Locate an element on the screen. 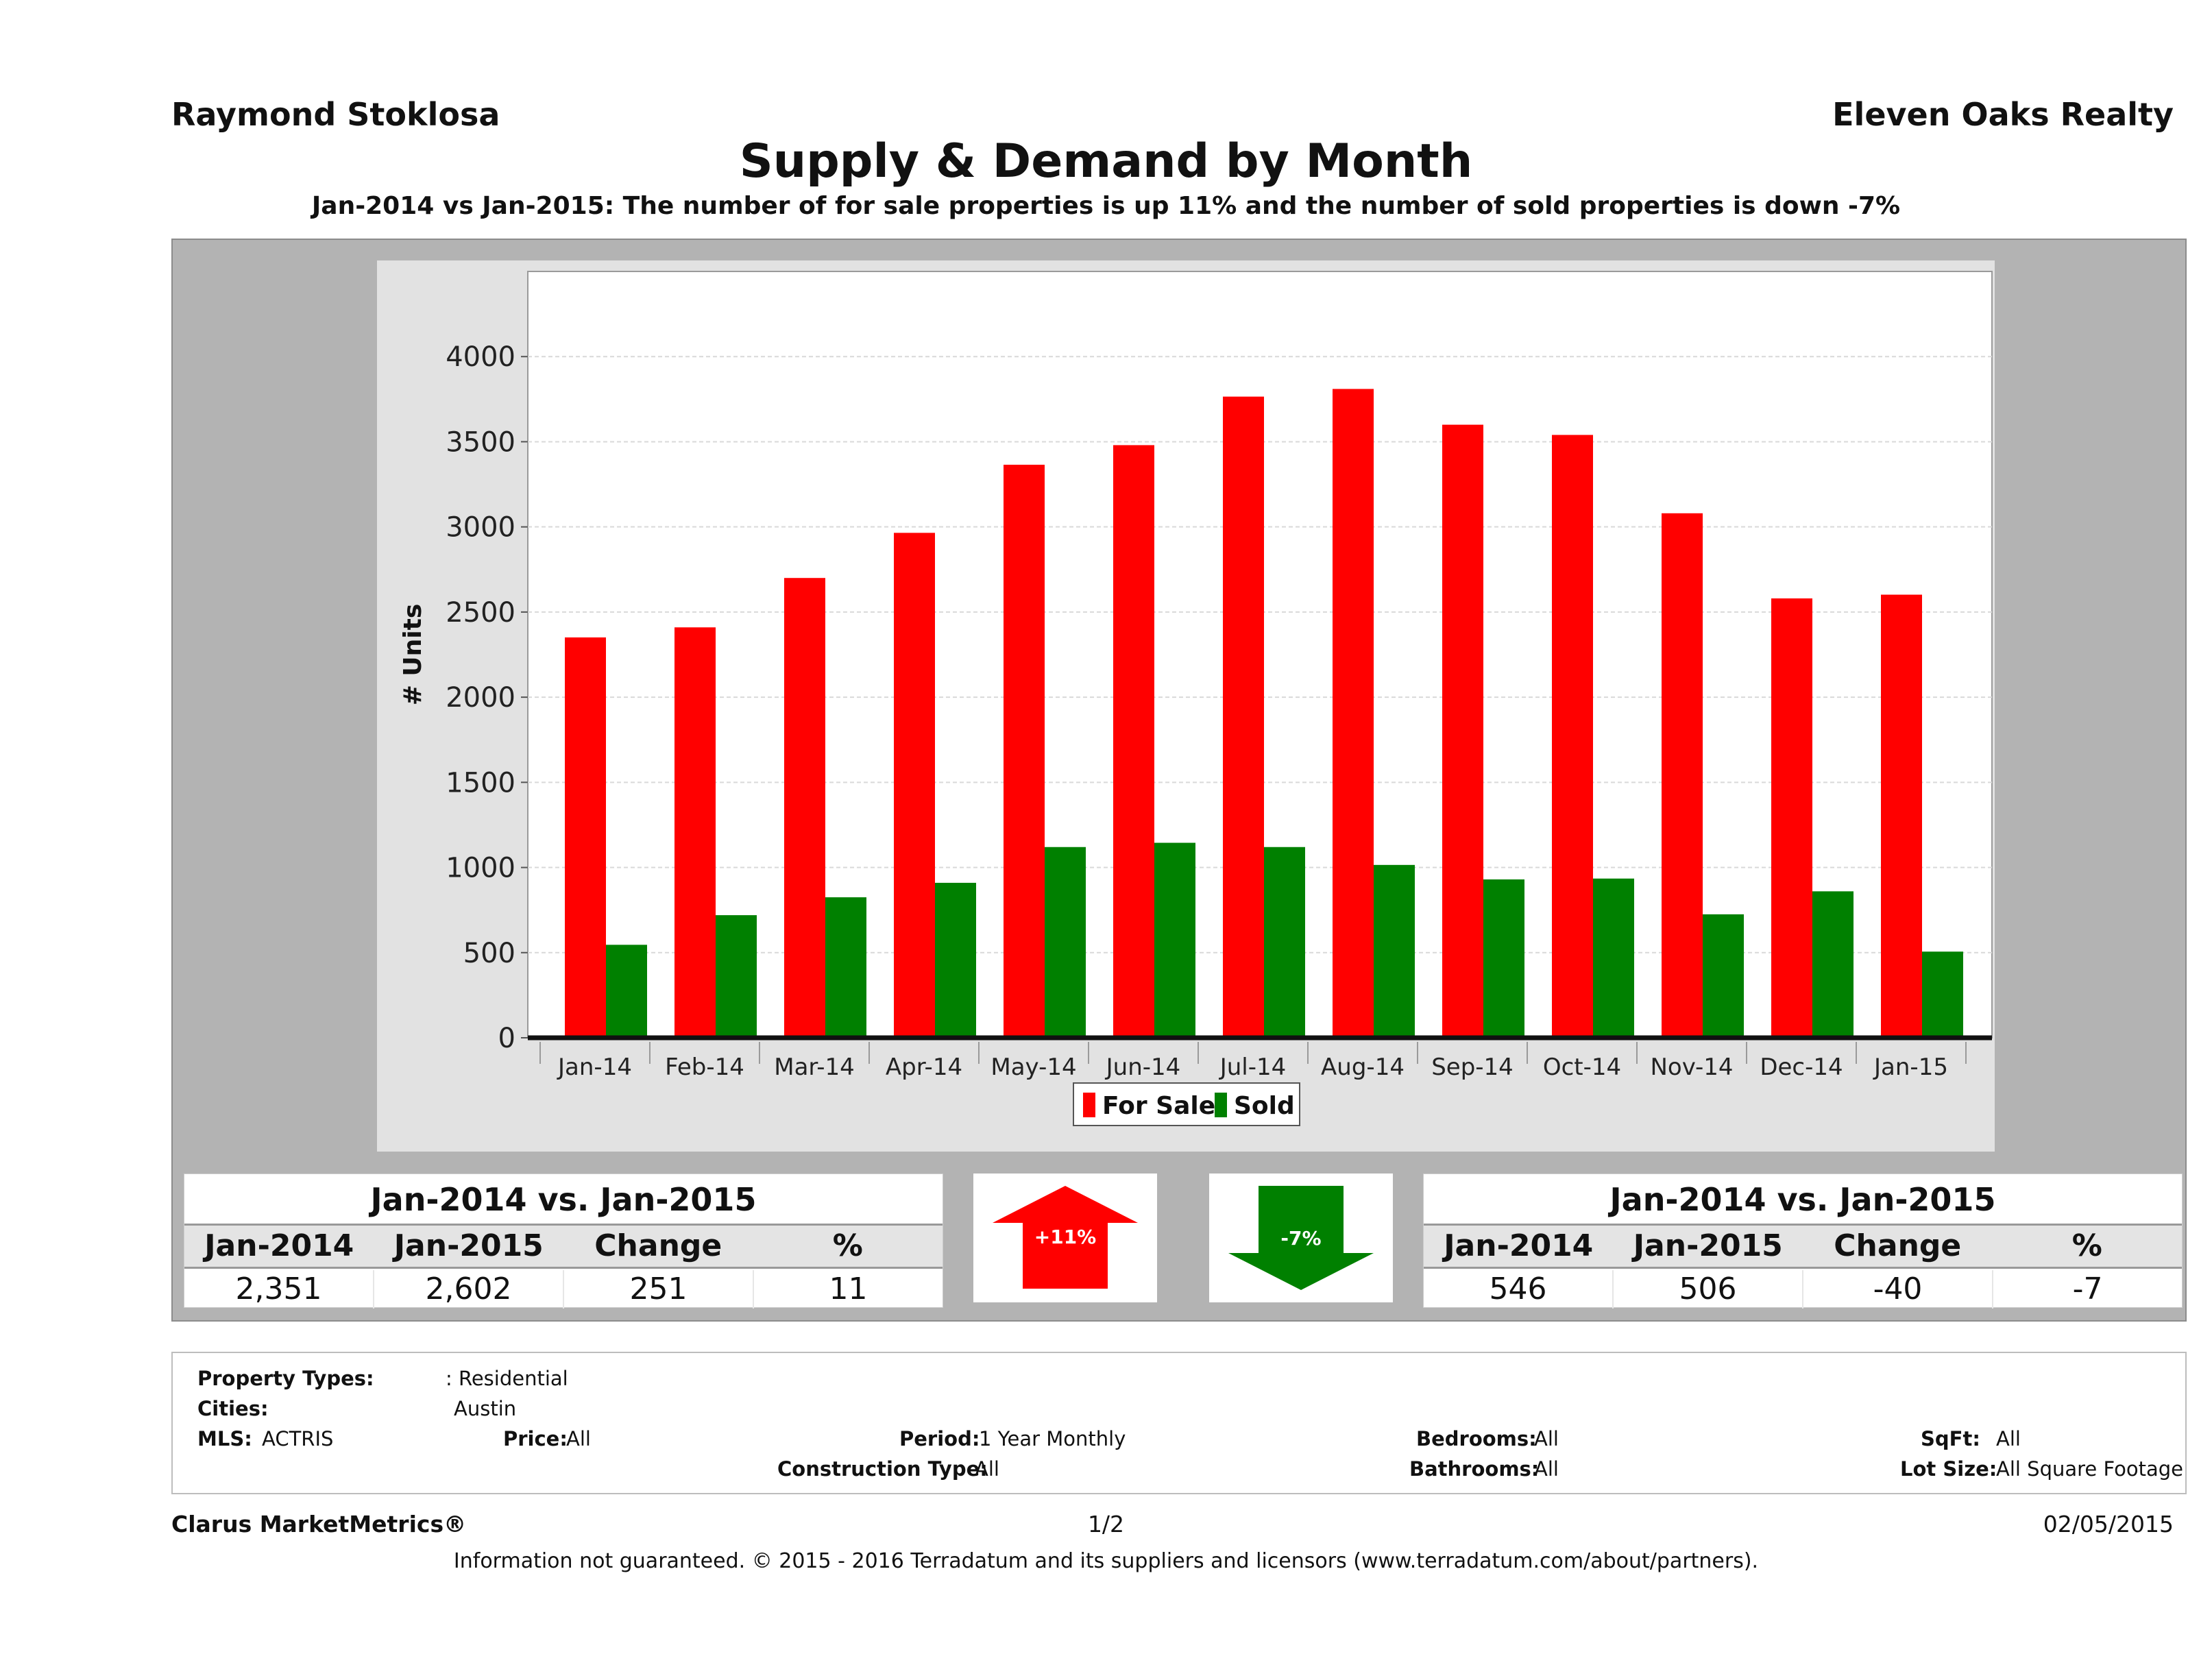  sold-stats-header: Jan-2014 Jan-2015 Change % is located at coordinates (1803, 1246).